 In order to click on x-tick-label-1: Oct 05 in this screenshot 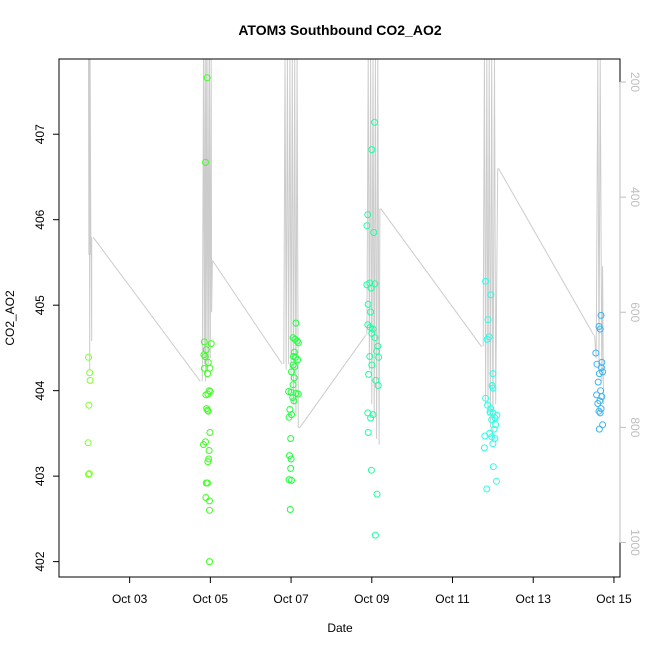, I will do `click(211, 599)`.